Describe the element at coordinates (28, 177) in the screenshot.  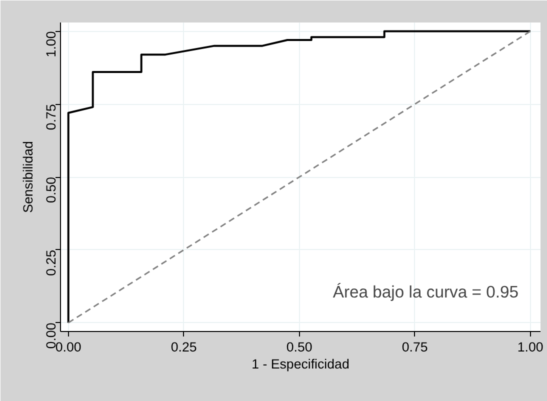
I see `y-axis-title: Sensibilidad` at that location.